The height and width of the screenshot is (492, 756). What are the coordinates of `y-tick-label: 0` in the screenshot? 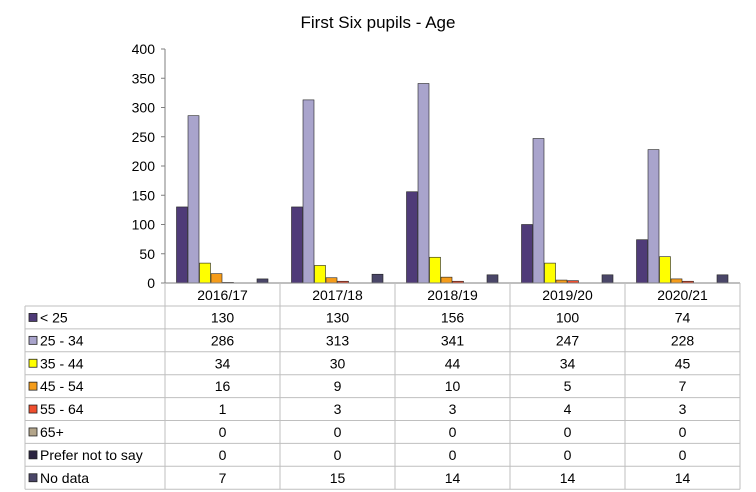 It's located at (151, 283).